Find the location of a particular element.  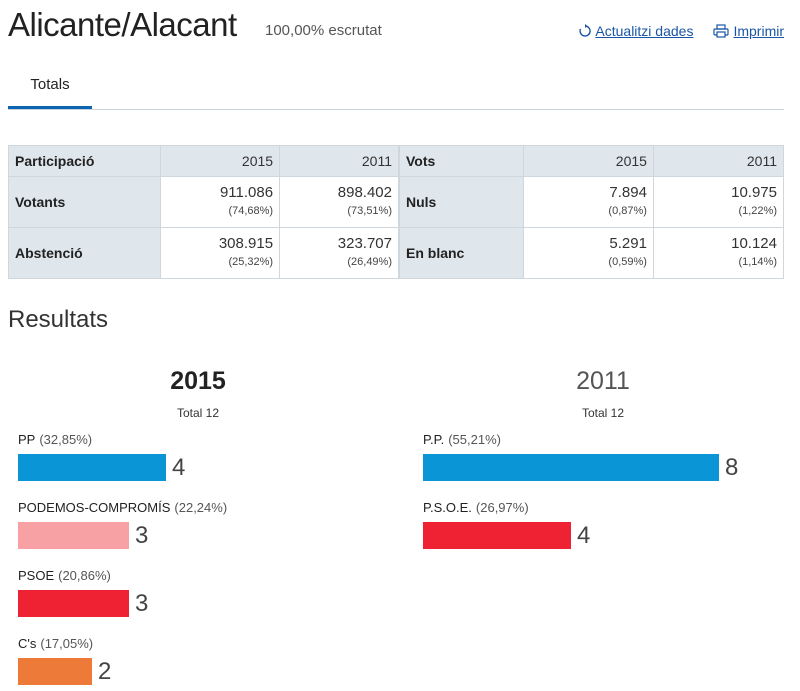

party-result: P.P. (55,21%) 8 is located at coordinates (603, 457).